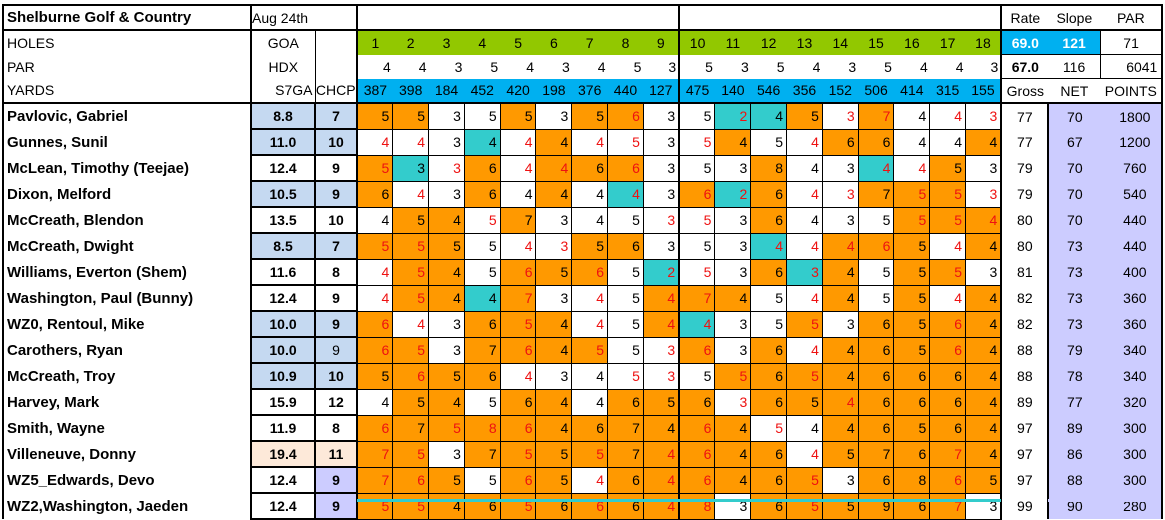  I want to click on score-cell: 2, so click(661, 272).